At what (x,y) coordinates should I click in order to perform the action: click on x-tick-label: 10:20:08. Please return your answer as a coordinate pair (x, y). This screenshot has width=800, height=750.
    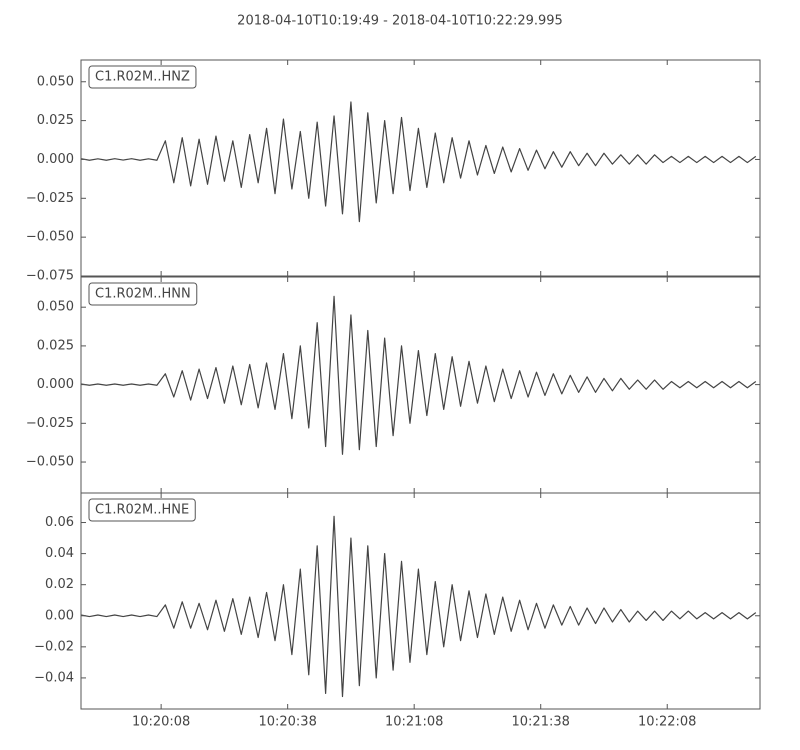
    Looking at the image, I should click on (161, 722).